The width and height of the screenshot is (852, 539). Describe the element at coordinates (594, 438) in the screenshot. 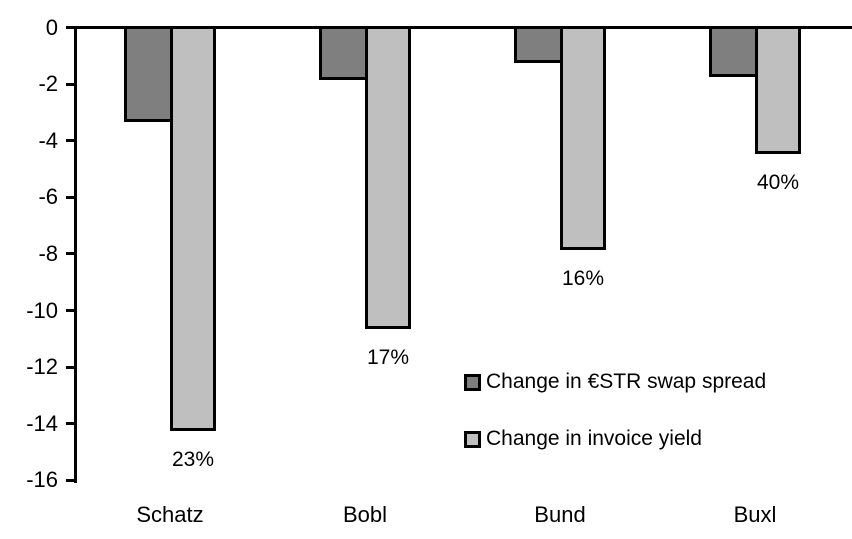

I see `legend-label-invoice-yield: Change in invoice yield` at that location.